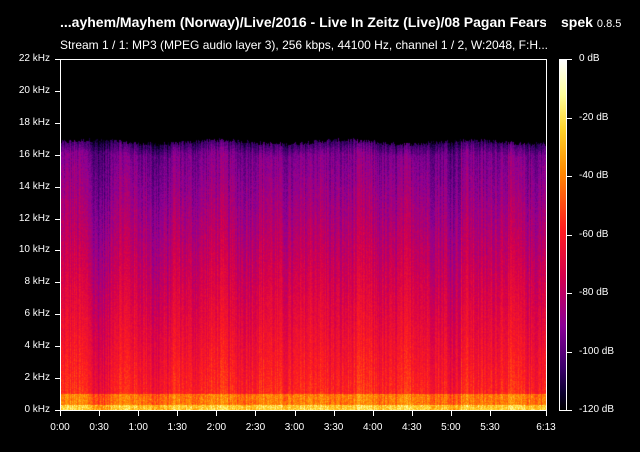 The width and height of the screenshot is (640, 452). Describe the element at coordinates (37, 346) in the screenshot. I see `frequency-tick-label: 4 kHz` at that location.